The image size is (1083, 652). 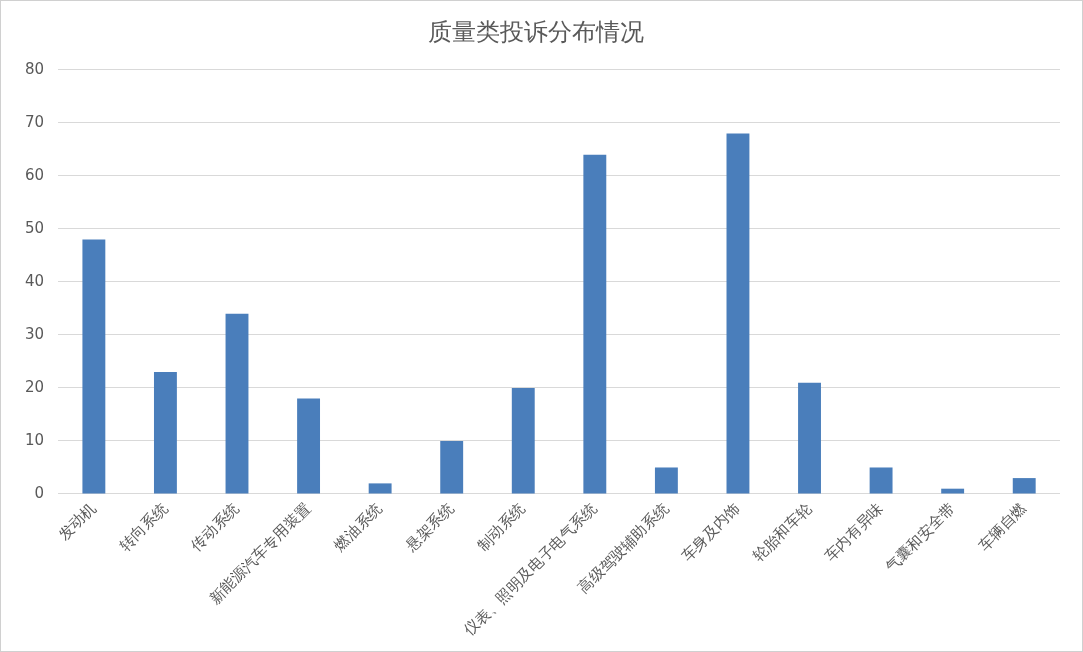 I want to click on y-tick-label: 30, so click(x=34, y=333).